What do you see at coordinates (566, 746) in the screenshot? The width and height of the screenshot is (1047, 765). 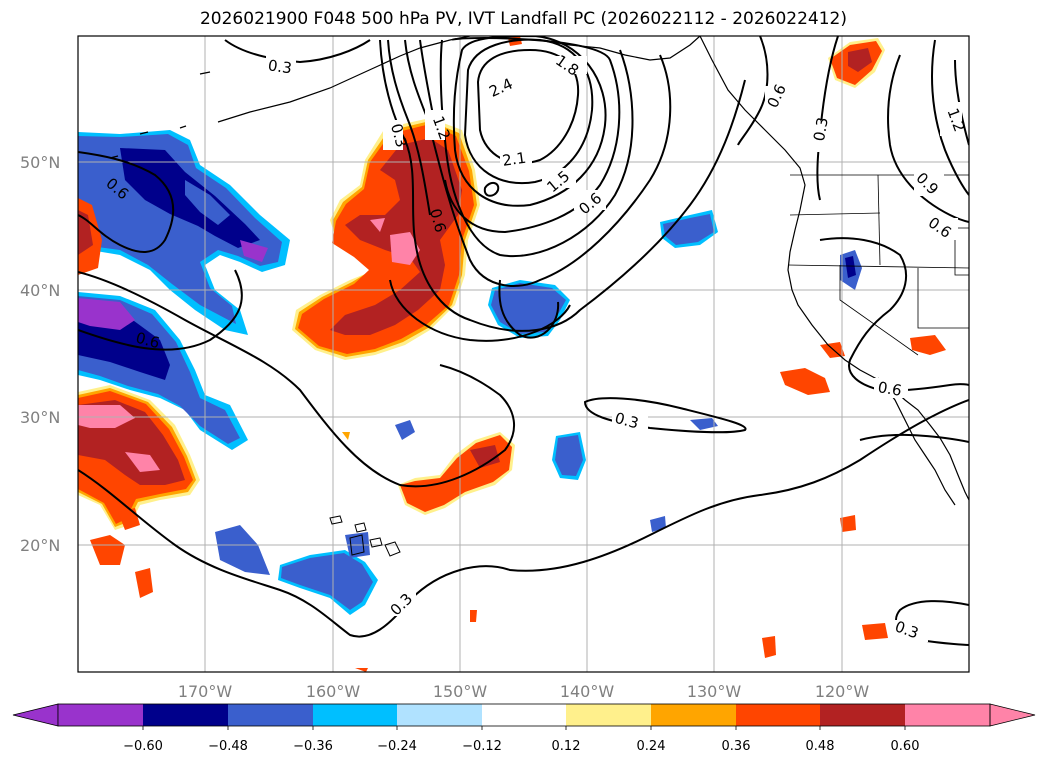 I see `colorbar-tick-label: 0.12` at bounding box center [566, 746].